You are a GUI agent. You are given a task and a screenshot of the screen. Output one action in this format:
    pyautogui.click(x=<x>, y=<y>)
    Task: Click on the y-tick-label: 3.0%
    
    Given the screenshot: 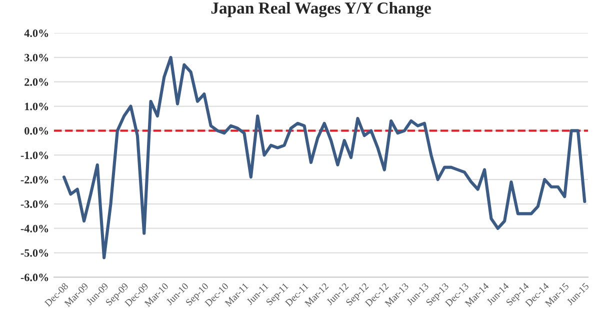 What is the action you would take?
    pyautogui.click(x=36, y=58)
    